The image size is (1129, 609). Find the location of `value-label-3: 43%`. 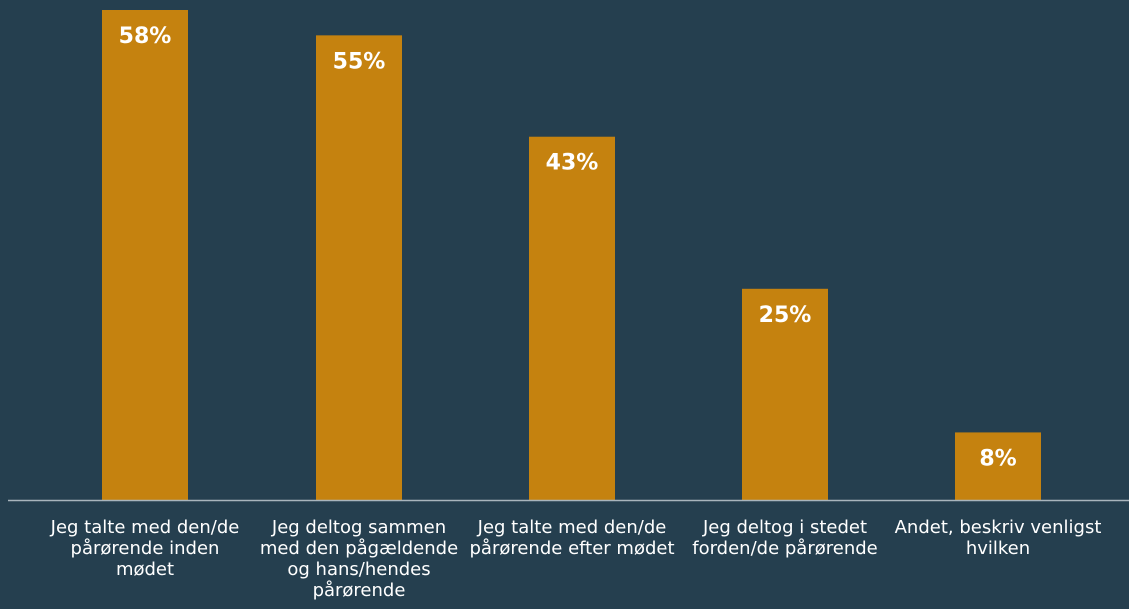

value-label-3: 43% is located at coordinates (572, 163).